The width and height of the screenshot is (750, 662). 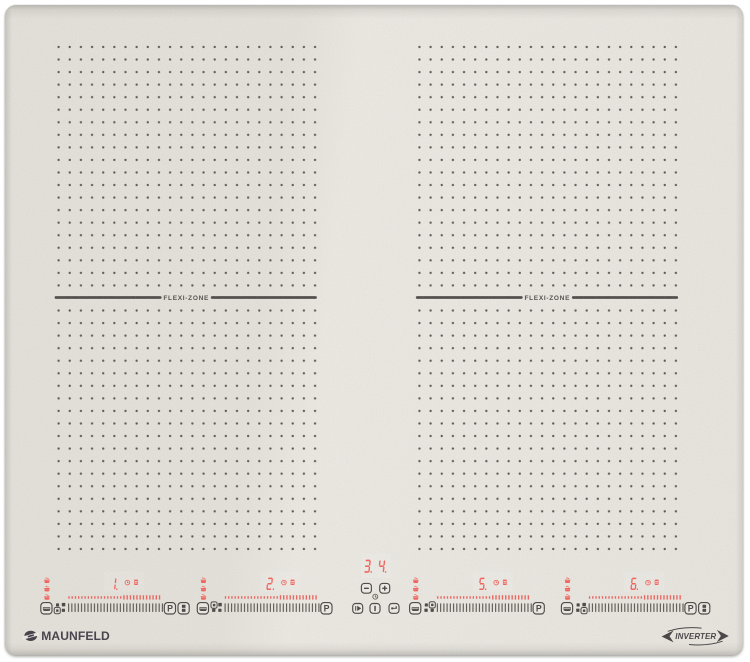 I want to click on svg-text: MAUNFELD, so click(x=75, y=636).